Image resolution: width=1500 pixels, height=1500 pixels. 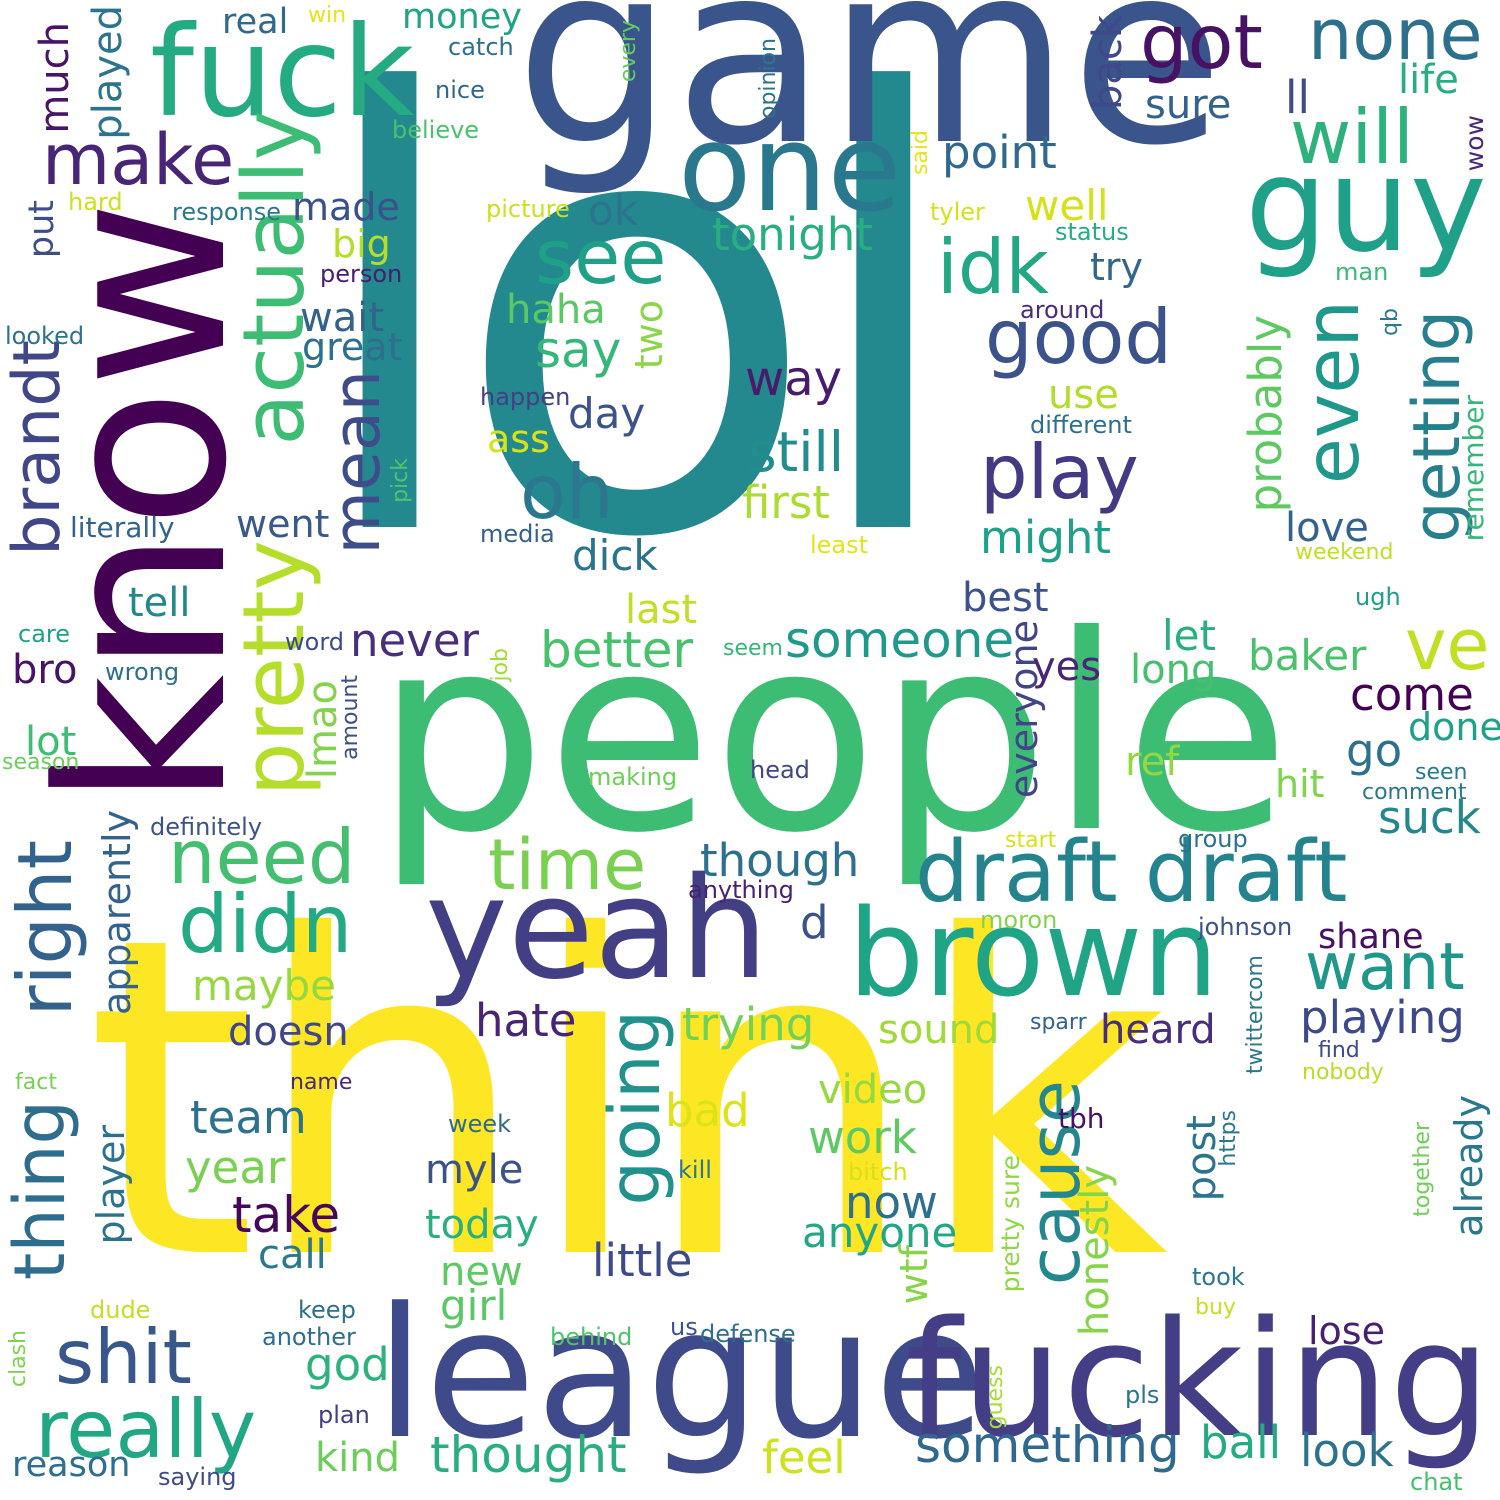 I want to click on word: look, so click(x=1347, y=1450).